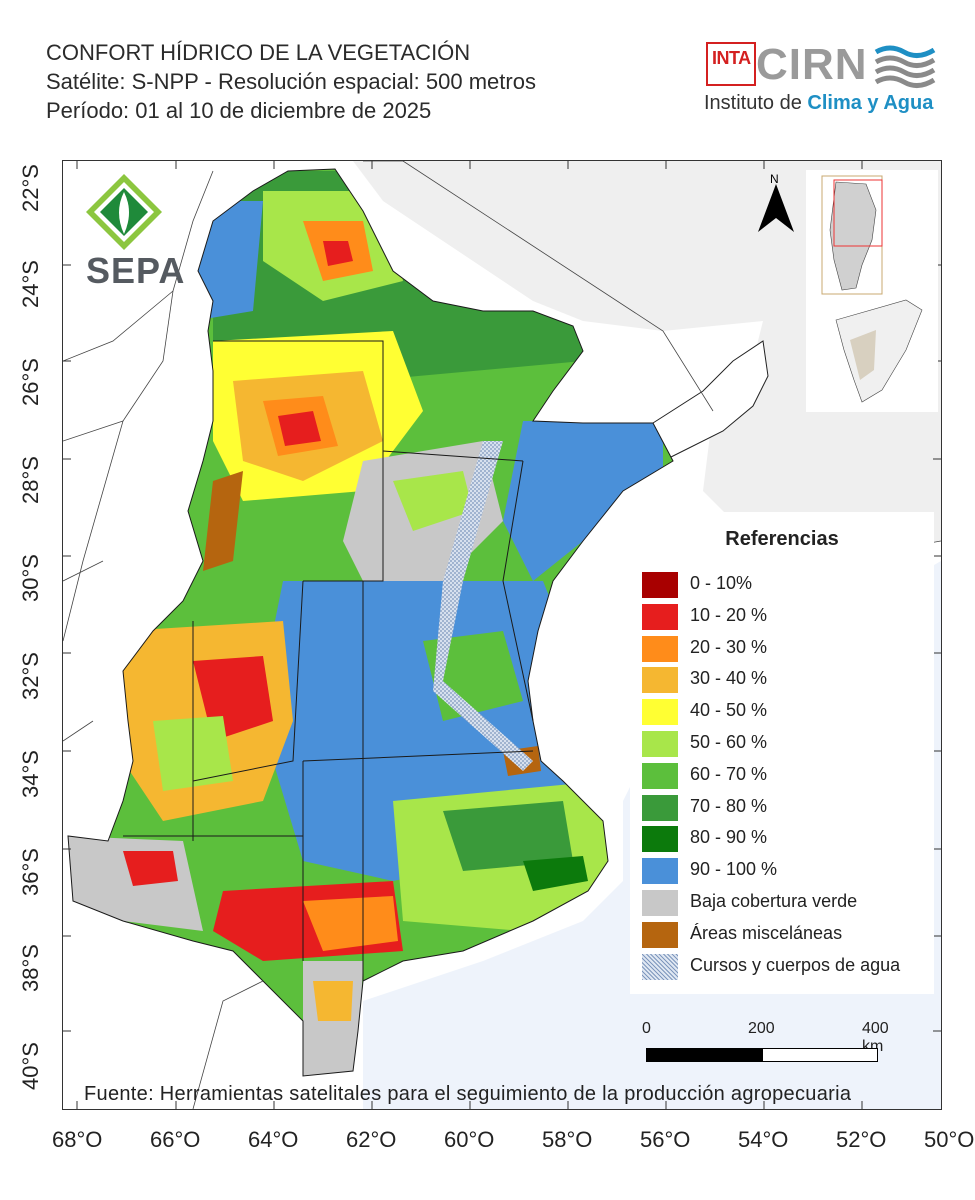 This screenshot has width=975, height=1200. Describe the element at coordinates (273, 1139) in the screenshot. I see `longitude-tick-label: 64°O` at that location.